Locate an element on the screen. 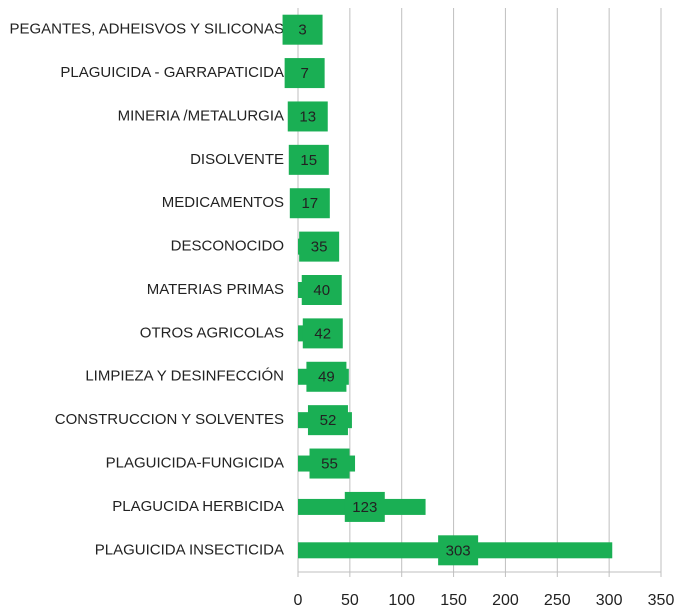 The height and width of the screenshot is (609, 684). y-tick-label: PLAGUICIDA INSECTICIDA is located at coordinates (189, 549).